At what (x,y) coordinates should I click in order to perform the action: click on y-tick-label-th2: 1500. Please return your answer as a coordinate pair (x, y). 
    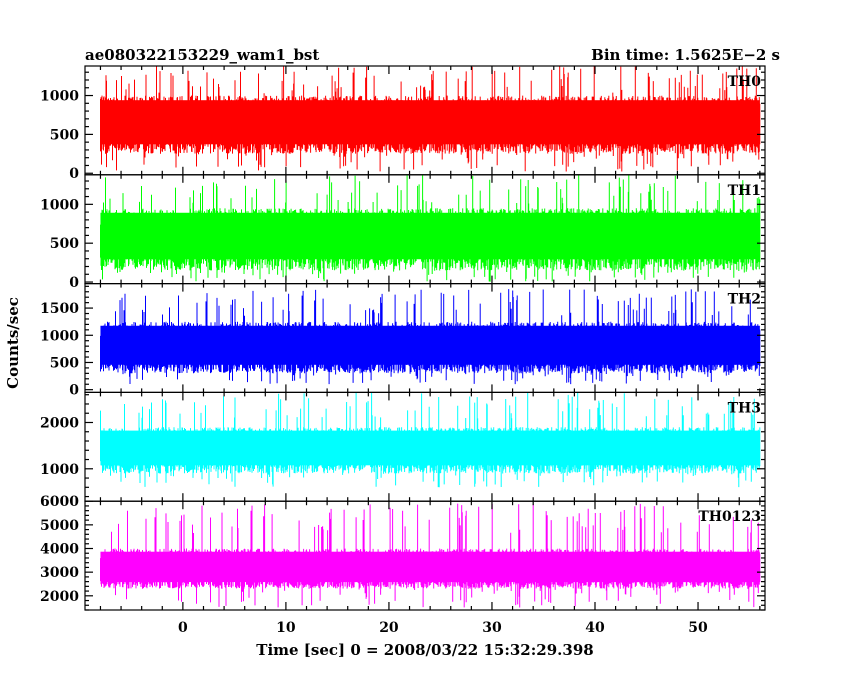
    Looking at the image, I should click on (59, 309).